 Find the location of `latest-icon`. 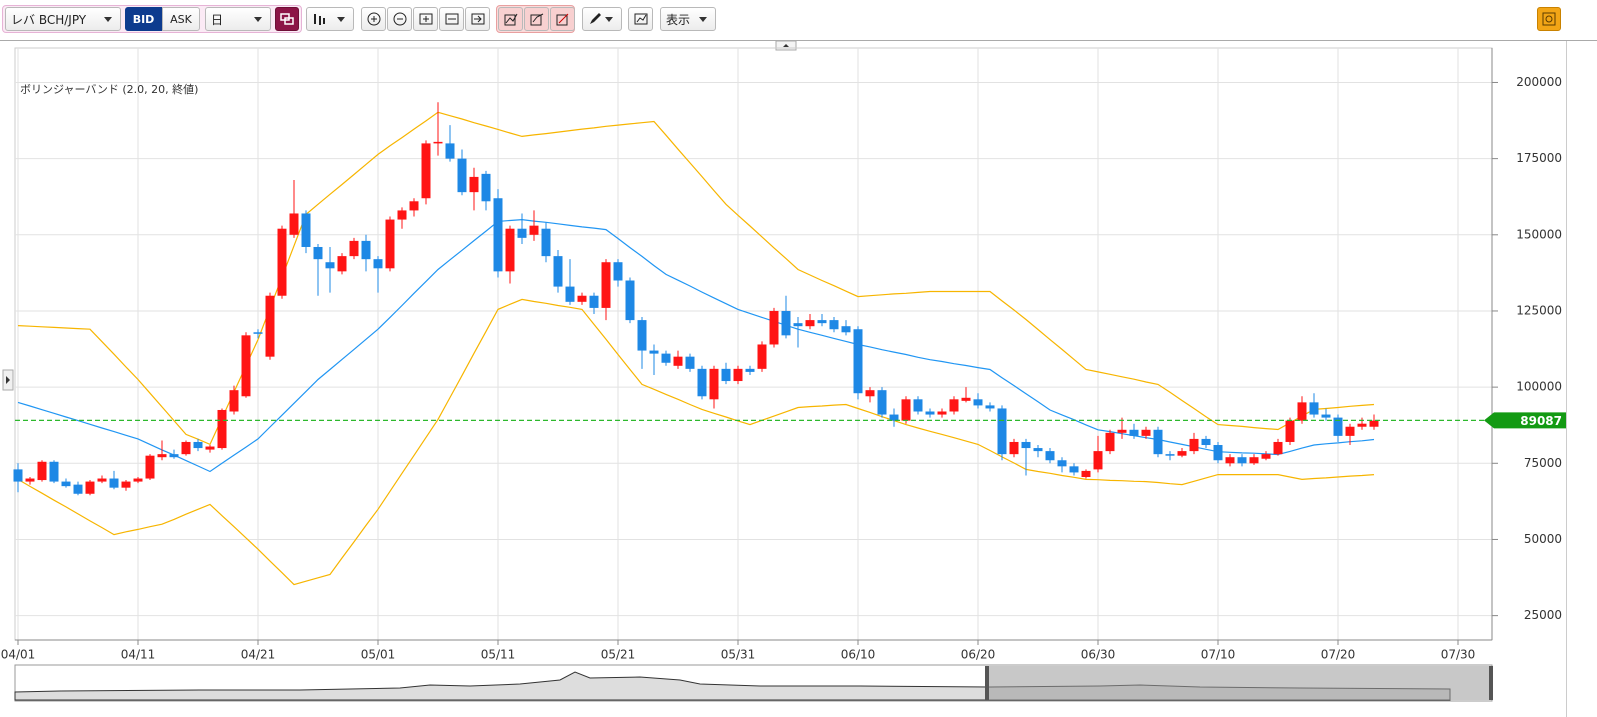

latest-icon is located at coordinates (477, 19).